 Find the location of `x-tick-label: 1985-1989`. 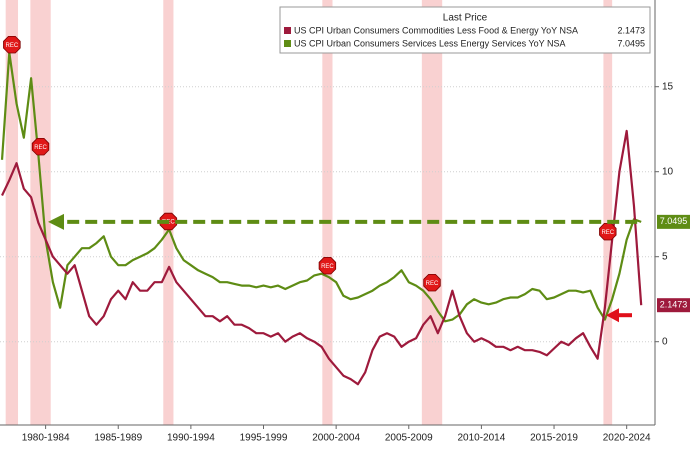

x-tick-label: 1985-1989 is located at coordinates (118, 438).